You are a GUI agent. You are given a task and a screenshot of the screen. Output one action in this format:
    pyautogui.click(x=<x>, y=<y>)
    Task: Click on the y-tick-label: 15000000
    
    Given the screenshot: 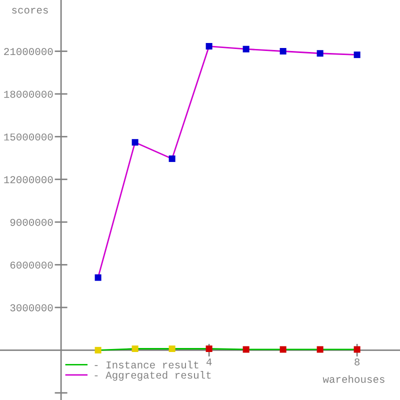 What is the action you would take?
    pyautogui.click(x=28, y=137)
    